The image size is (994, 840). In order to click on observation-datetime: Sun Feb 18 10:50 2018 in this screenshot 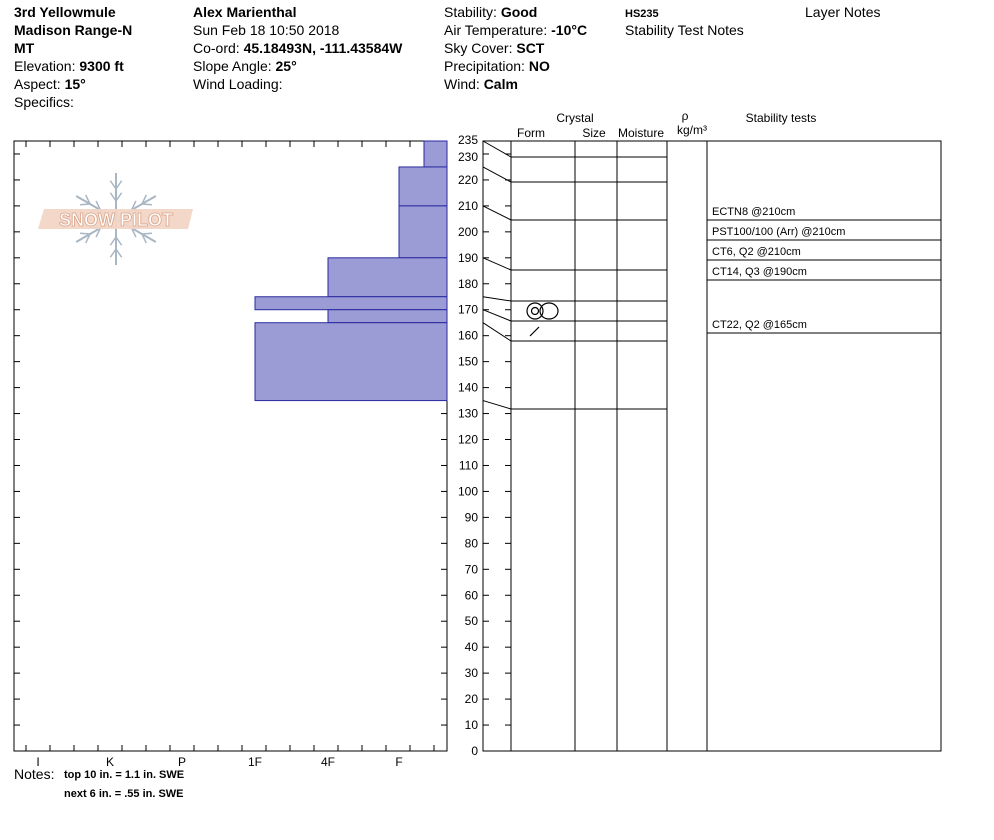, I will do `click(266, 30)`.